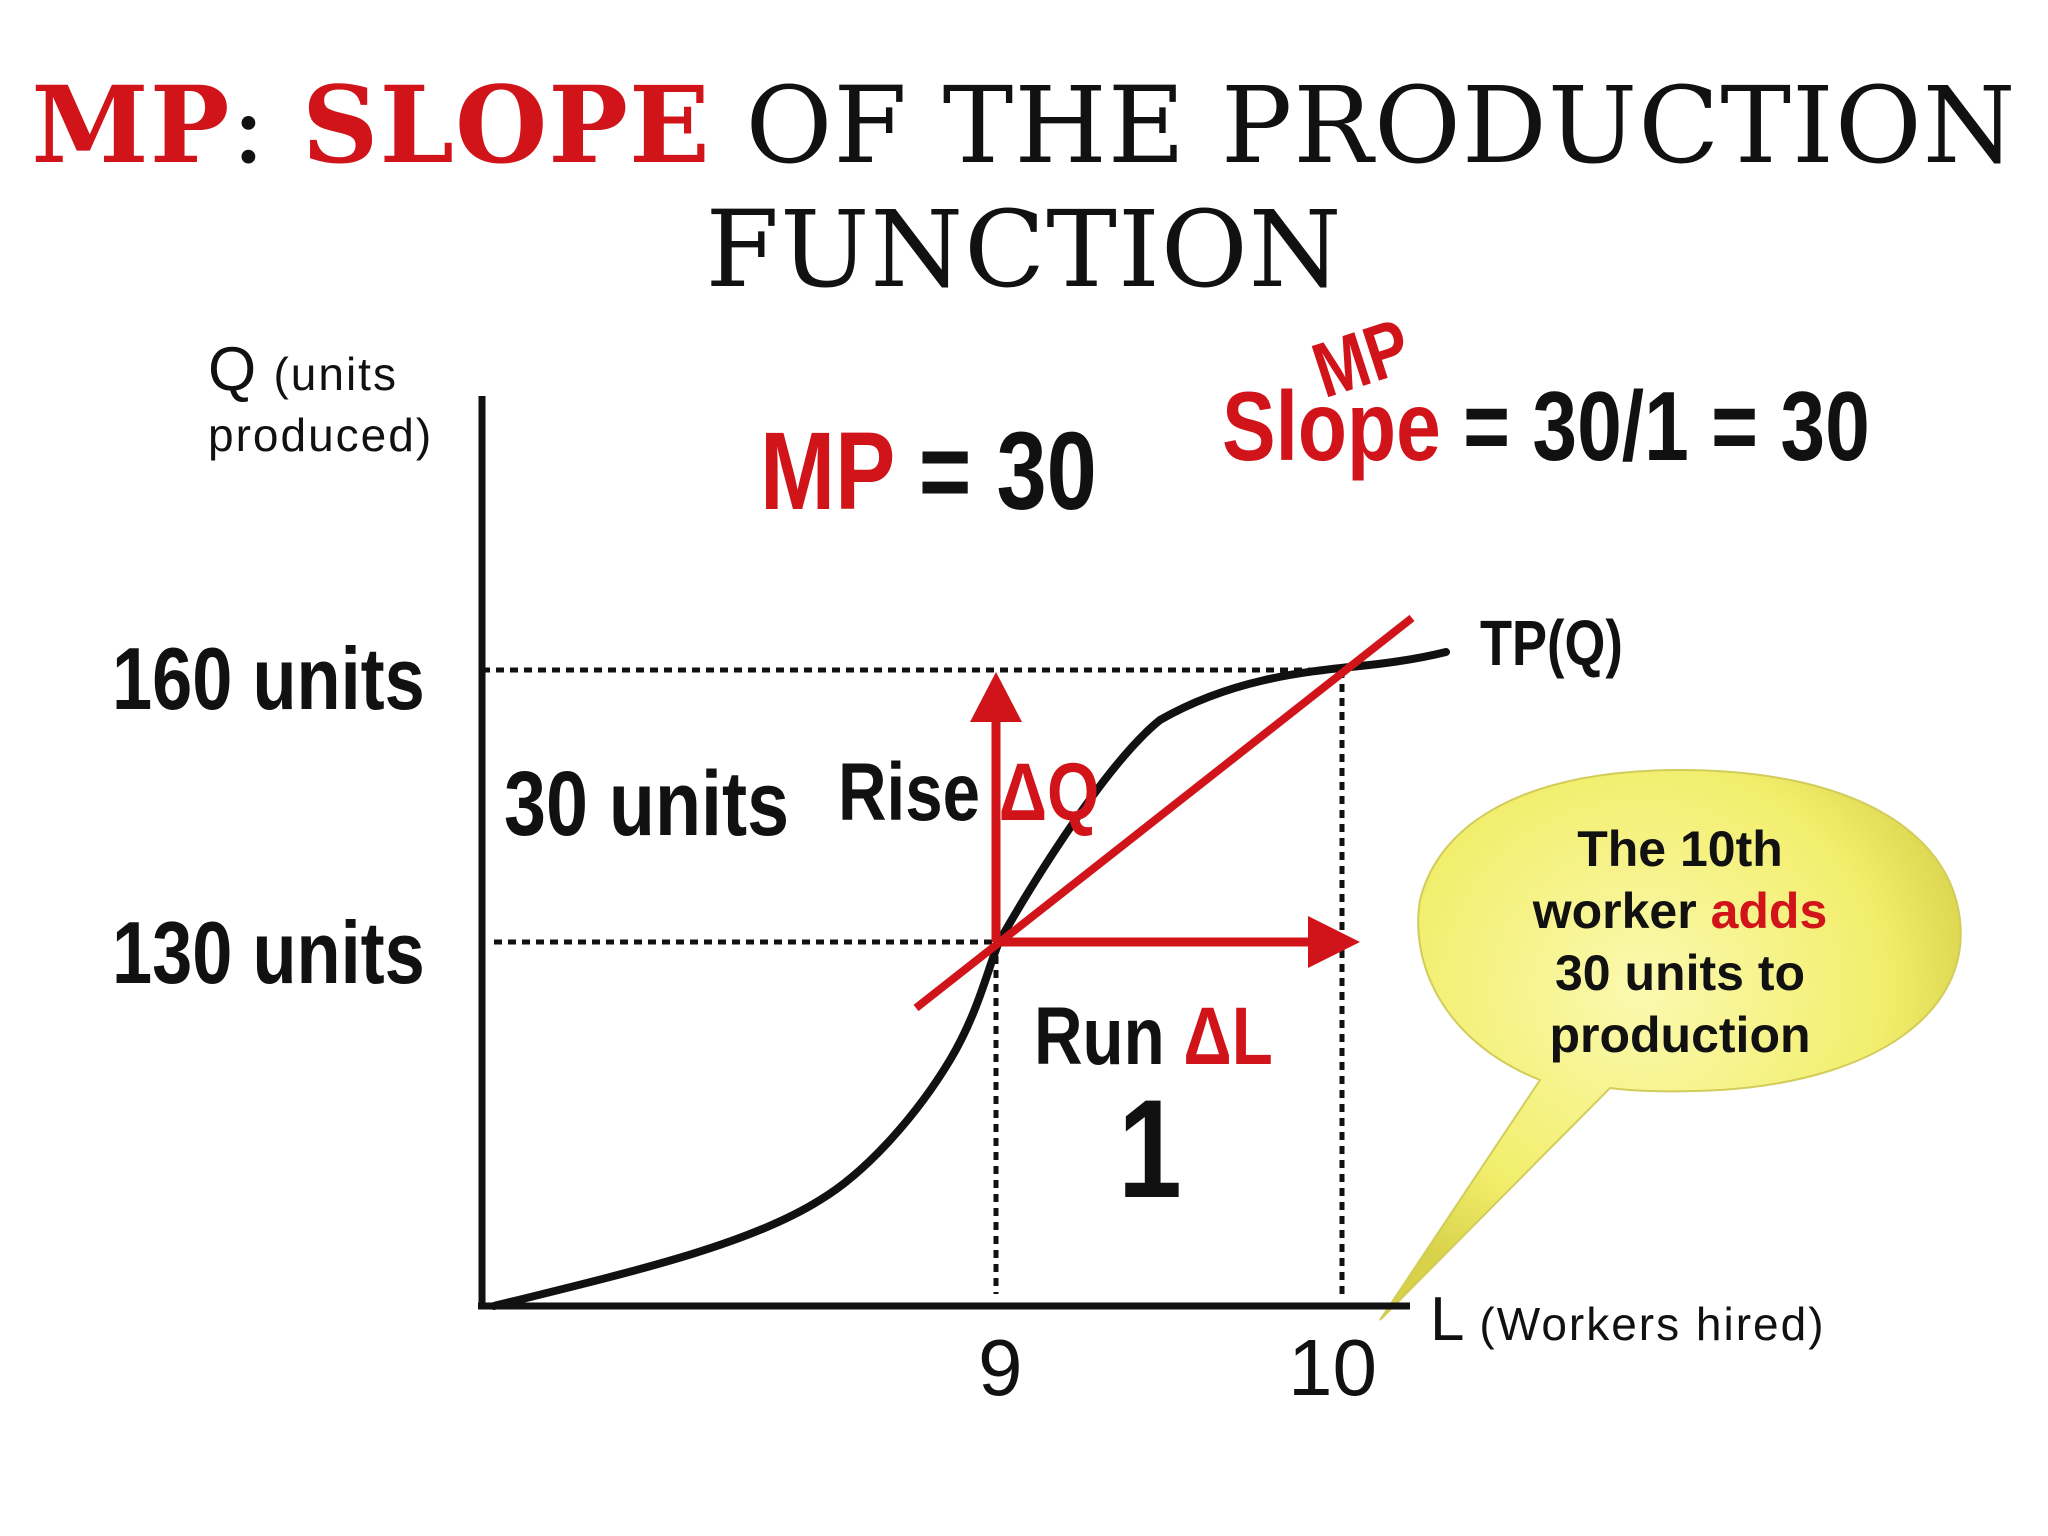 This screenshot has height=1536, width=2048. I want to click on bubble-line-2: worker adds, so click(1680, 911).